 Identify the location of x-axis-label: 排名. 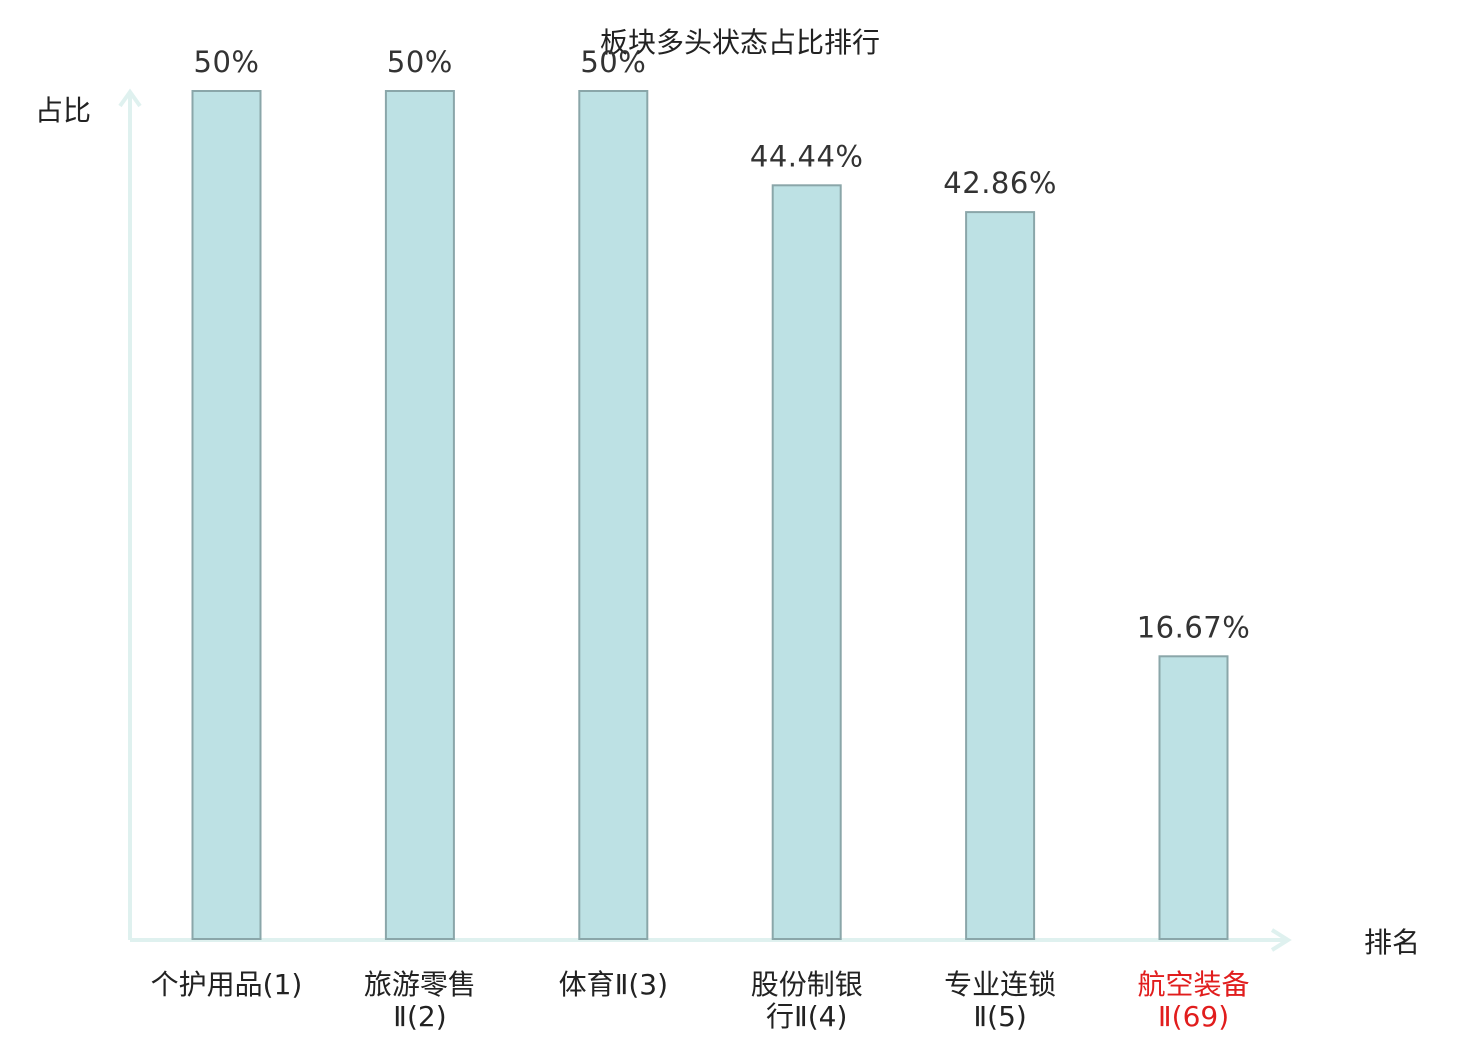
(1392, 942).